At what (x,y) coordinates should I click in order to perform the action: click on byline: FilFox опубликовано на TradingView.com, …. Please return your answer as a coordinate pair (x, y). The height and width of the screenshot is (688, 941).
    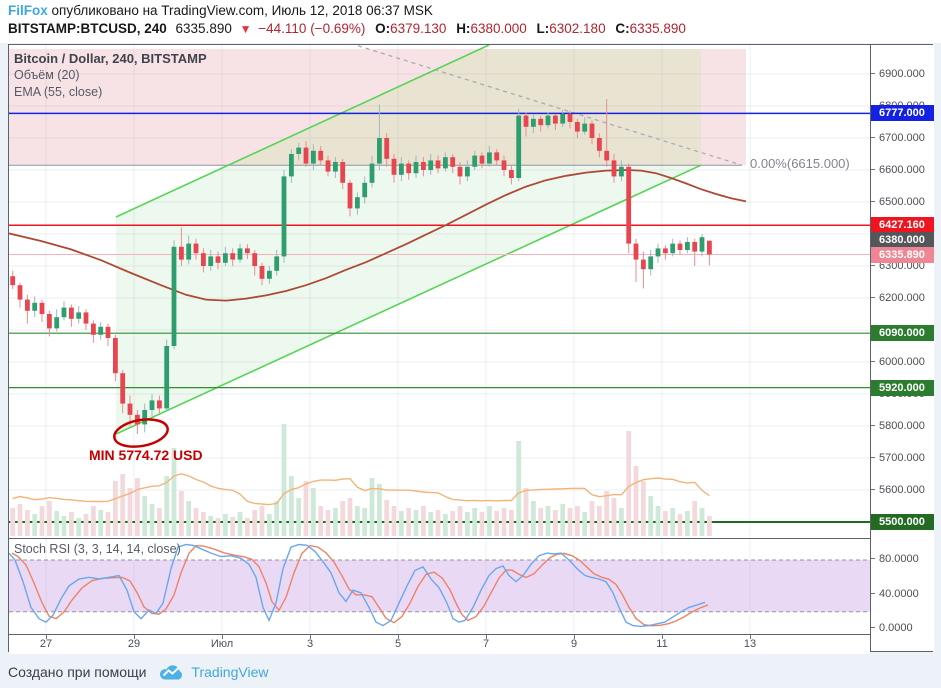
    Looking at the image, I should click on (220, 10).